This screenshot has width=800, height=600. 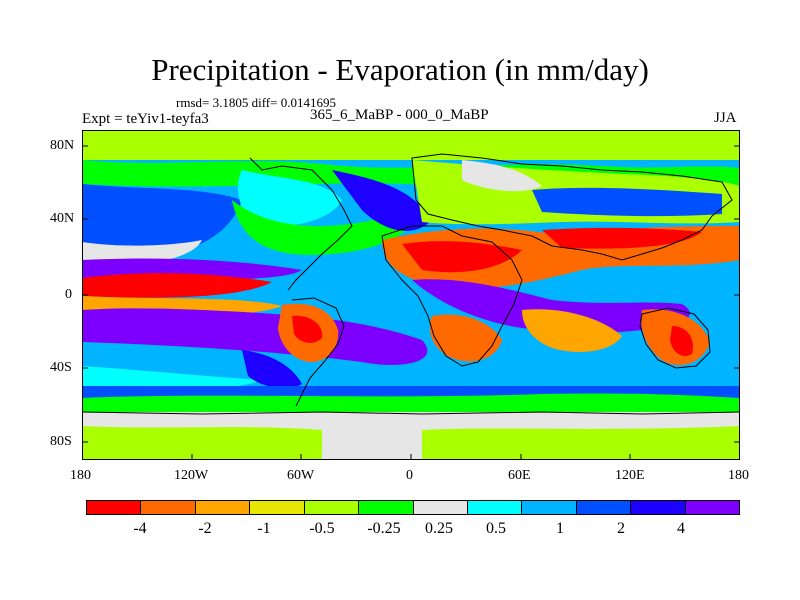 What do you see at coordinates (627, 202) in the screenshot?
I see `siberia-blue` at bounding box center [627, 202].